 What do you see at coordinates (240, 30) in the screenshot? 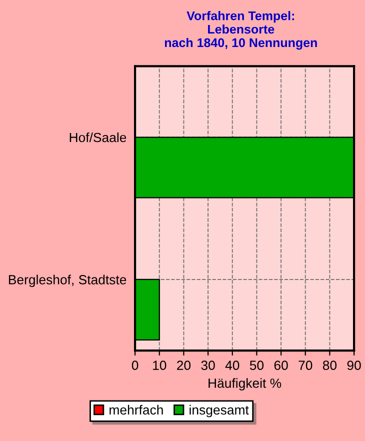
I see `chart-title: Vorfahren Tempel: Lebensorte nach 1840, 10 Nennungen` at bounding box center [240, 30].